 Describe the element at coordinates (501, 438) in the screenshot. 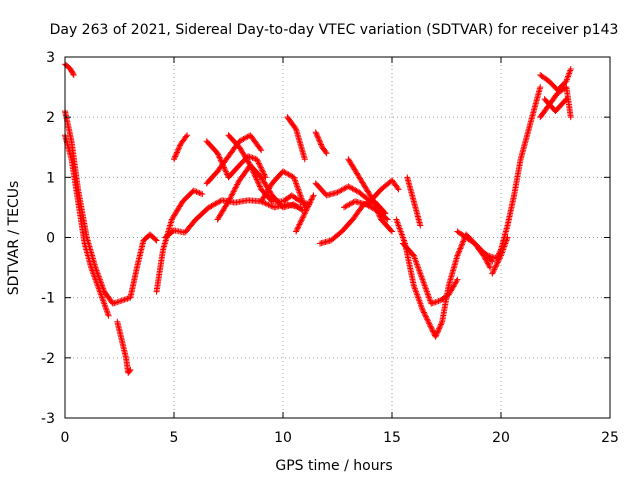

I see `x-tick-label: 20` at that location.